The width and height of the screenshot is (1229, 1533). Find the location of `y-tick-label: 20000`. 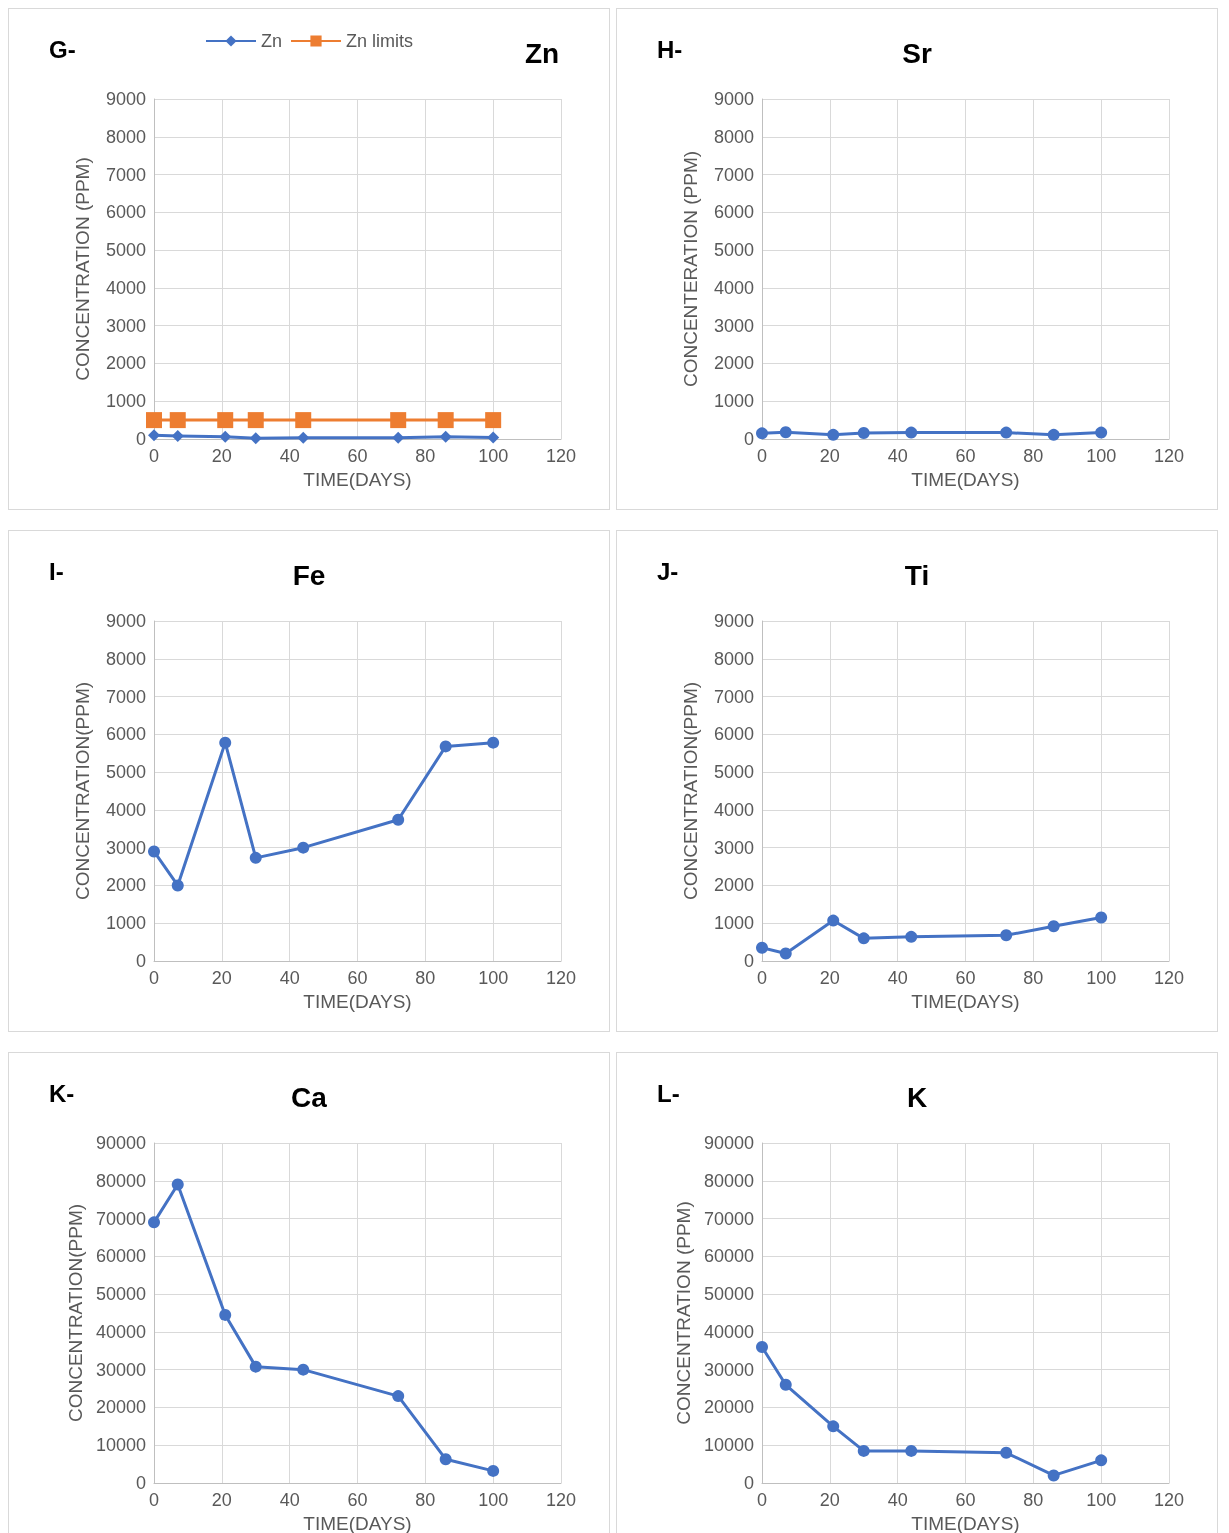

y-tick-label: 20000 is located at coordinates (728, 1407).